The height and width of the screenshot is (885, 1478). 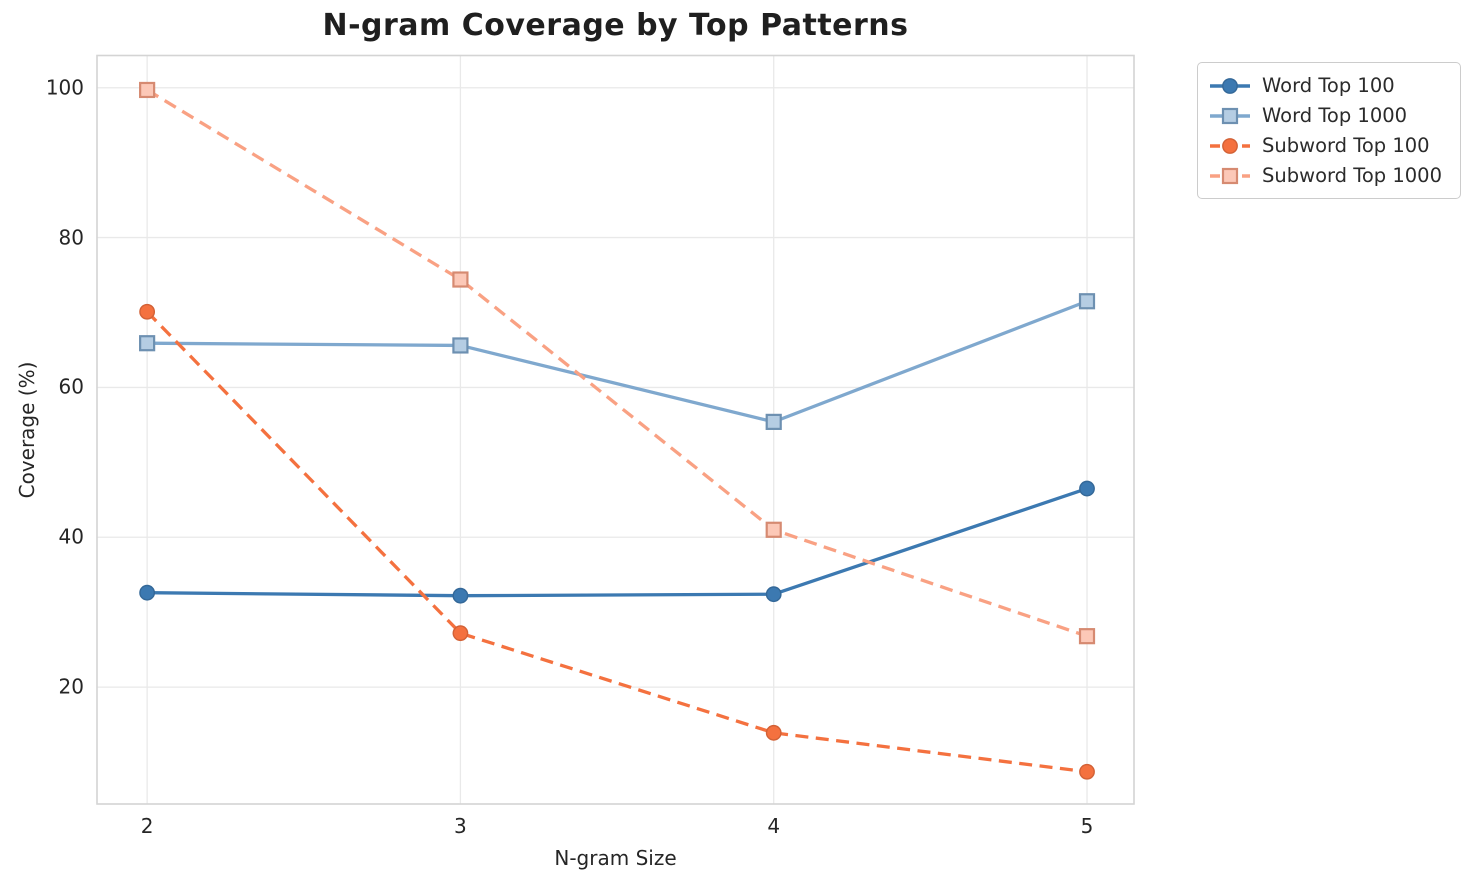 I want to click on marker-subword-top-1000-x4, so click(x=773, y=529).